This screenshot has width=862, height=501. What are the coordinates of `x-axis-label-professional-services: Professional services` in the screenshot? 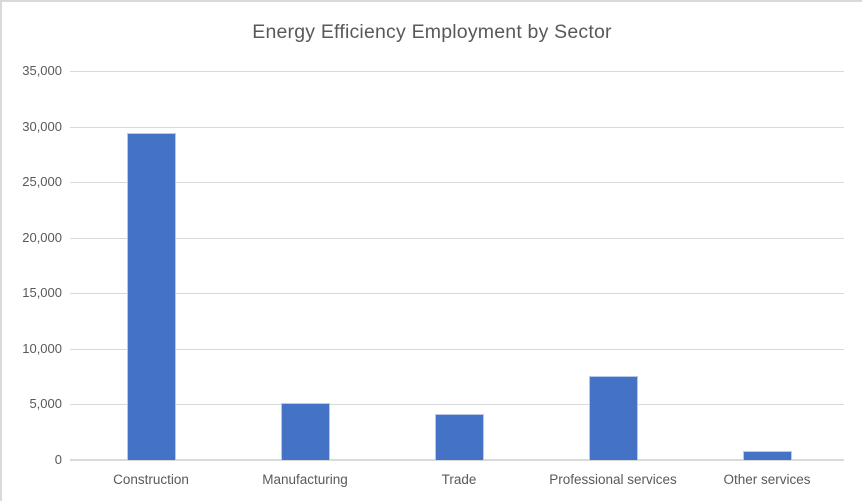 It's located at (613, 479).